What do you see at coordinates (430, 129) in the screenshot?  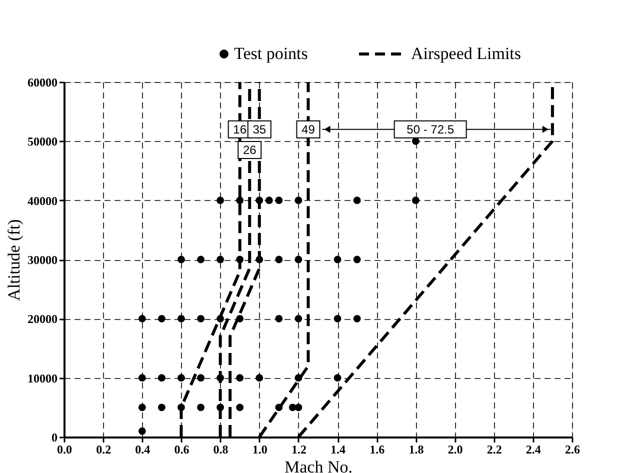 I see `annotation: 50 - 72.5` at bounding box center [430, 129].